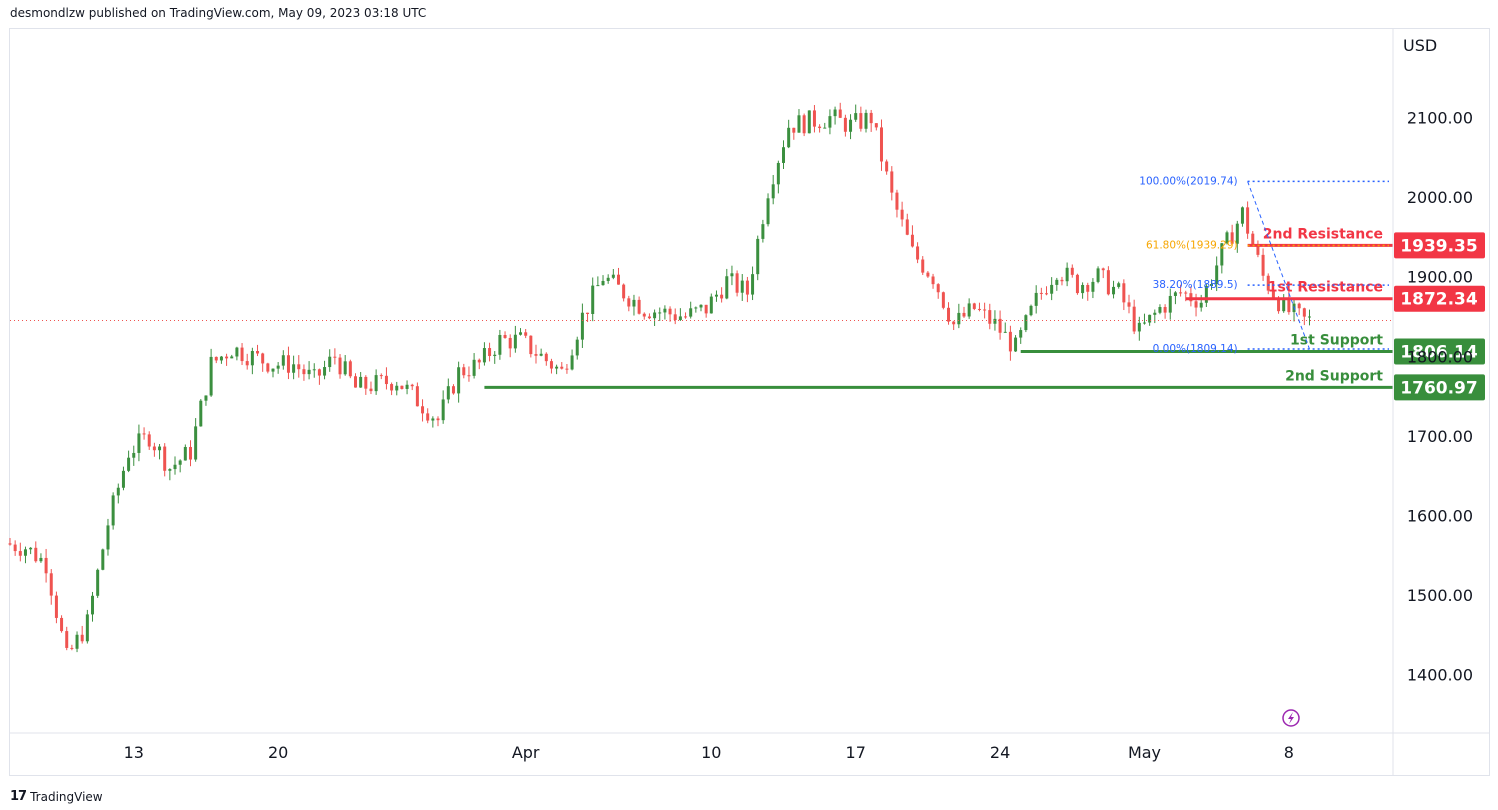 The width and height of the screenshot is (1498, 810). I want to click on x-tick-label: Apr, so click(526, 752).